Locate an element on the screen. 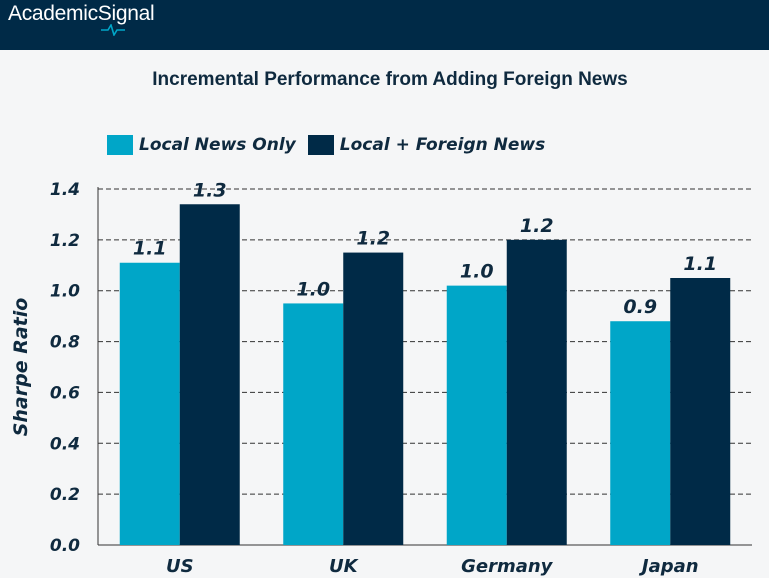  legend-item-local: Local News Only is located at coordinates (201, 145).